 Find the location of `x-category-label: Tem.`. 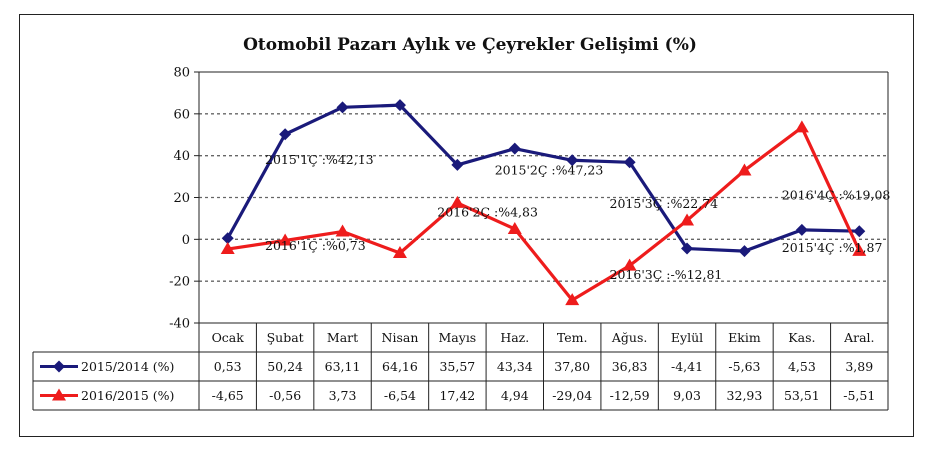

x-category-label: Tem. is located at coordinates (572, 337).